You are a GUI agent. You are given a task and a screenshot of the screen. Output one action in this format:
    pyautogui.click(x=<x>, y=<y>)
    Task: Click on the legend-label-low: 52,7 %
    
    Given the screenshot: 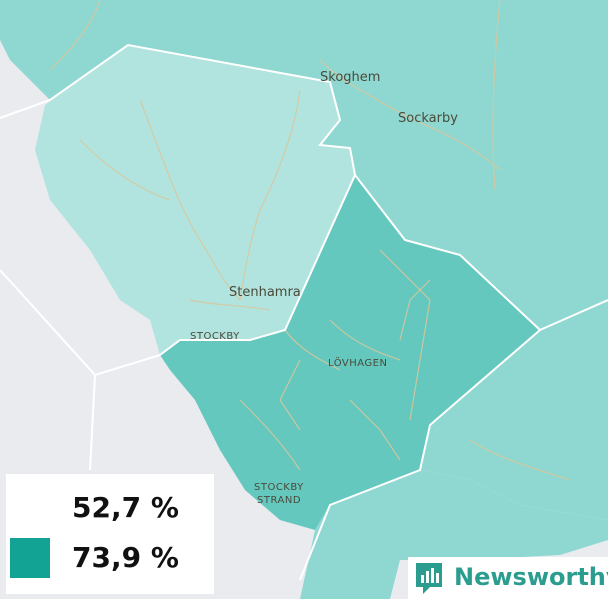 What is the action you would take?
    pyautogui.click(x=125, y=507)
    